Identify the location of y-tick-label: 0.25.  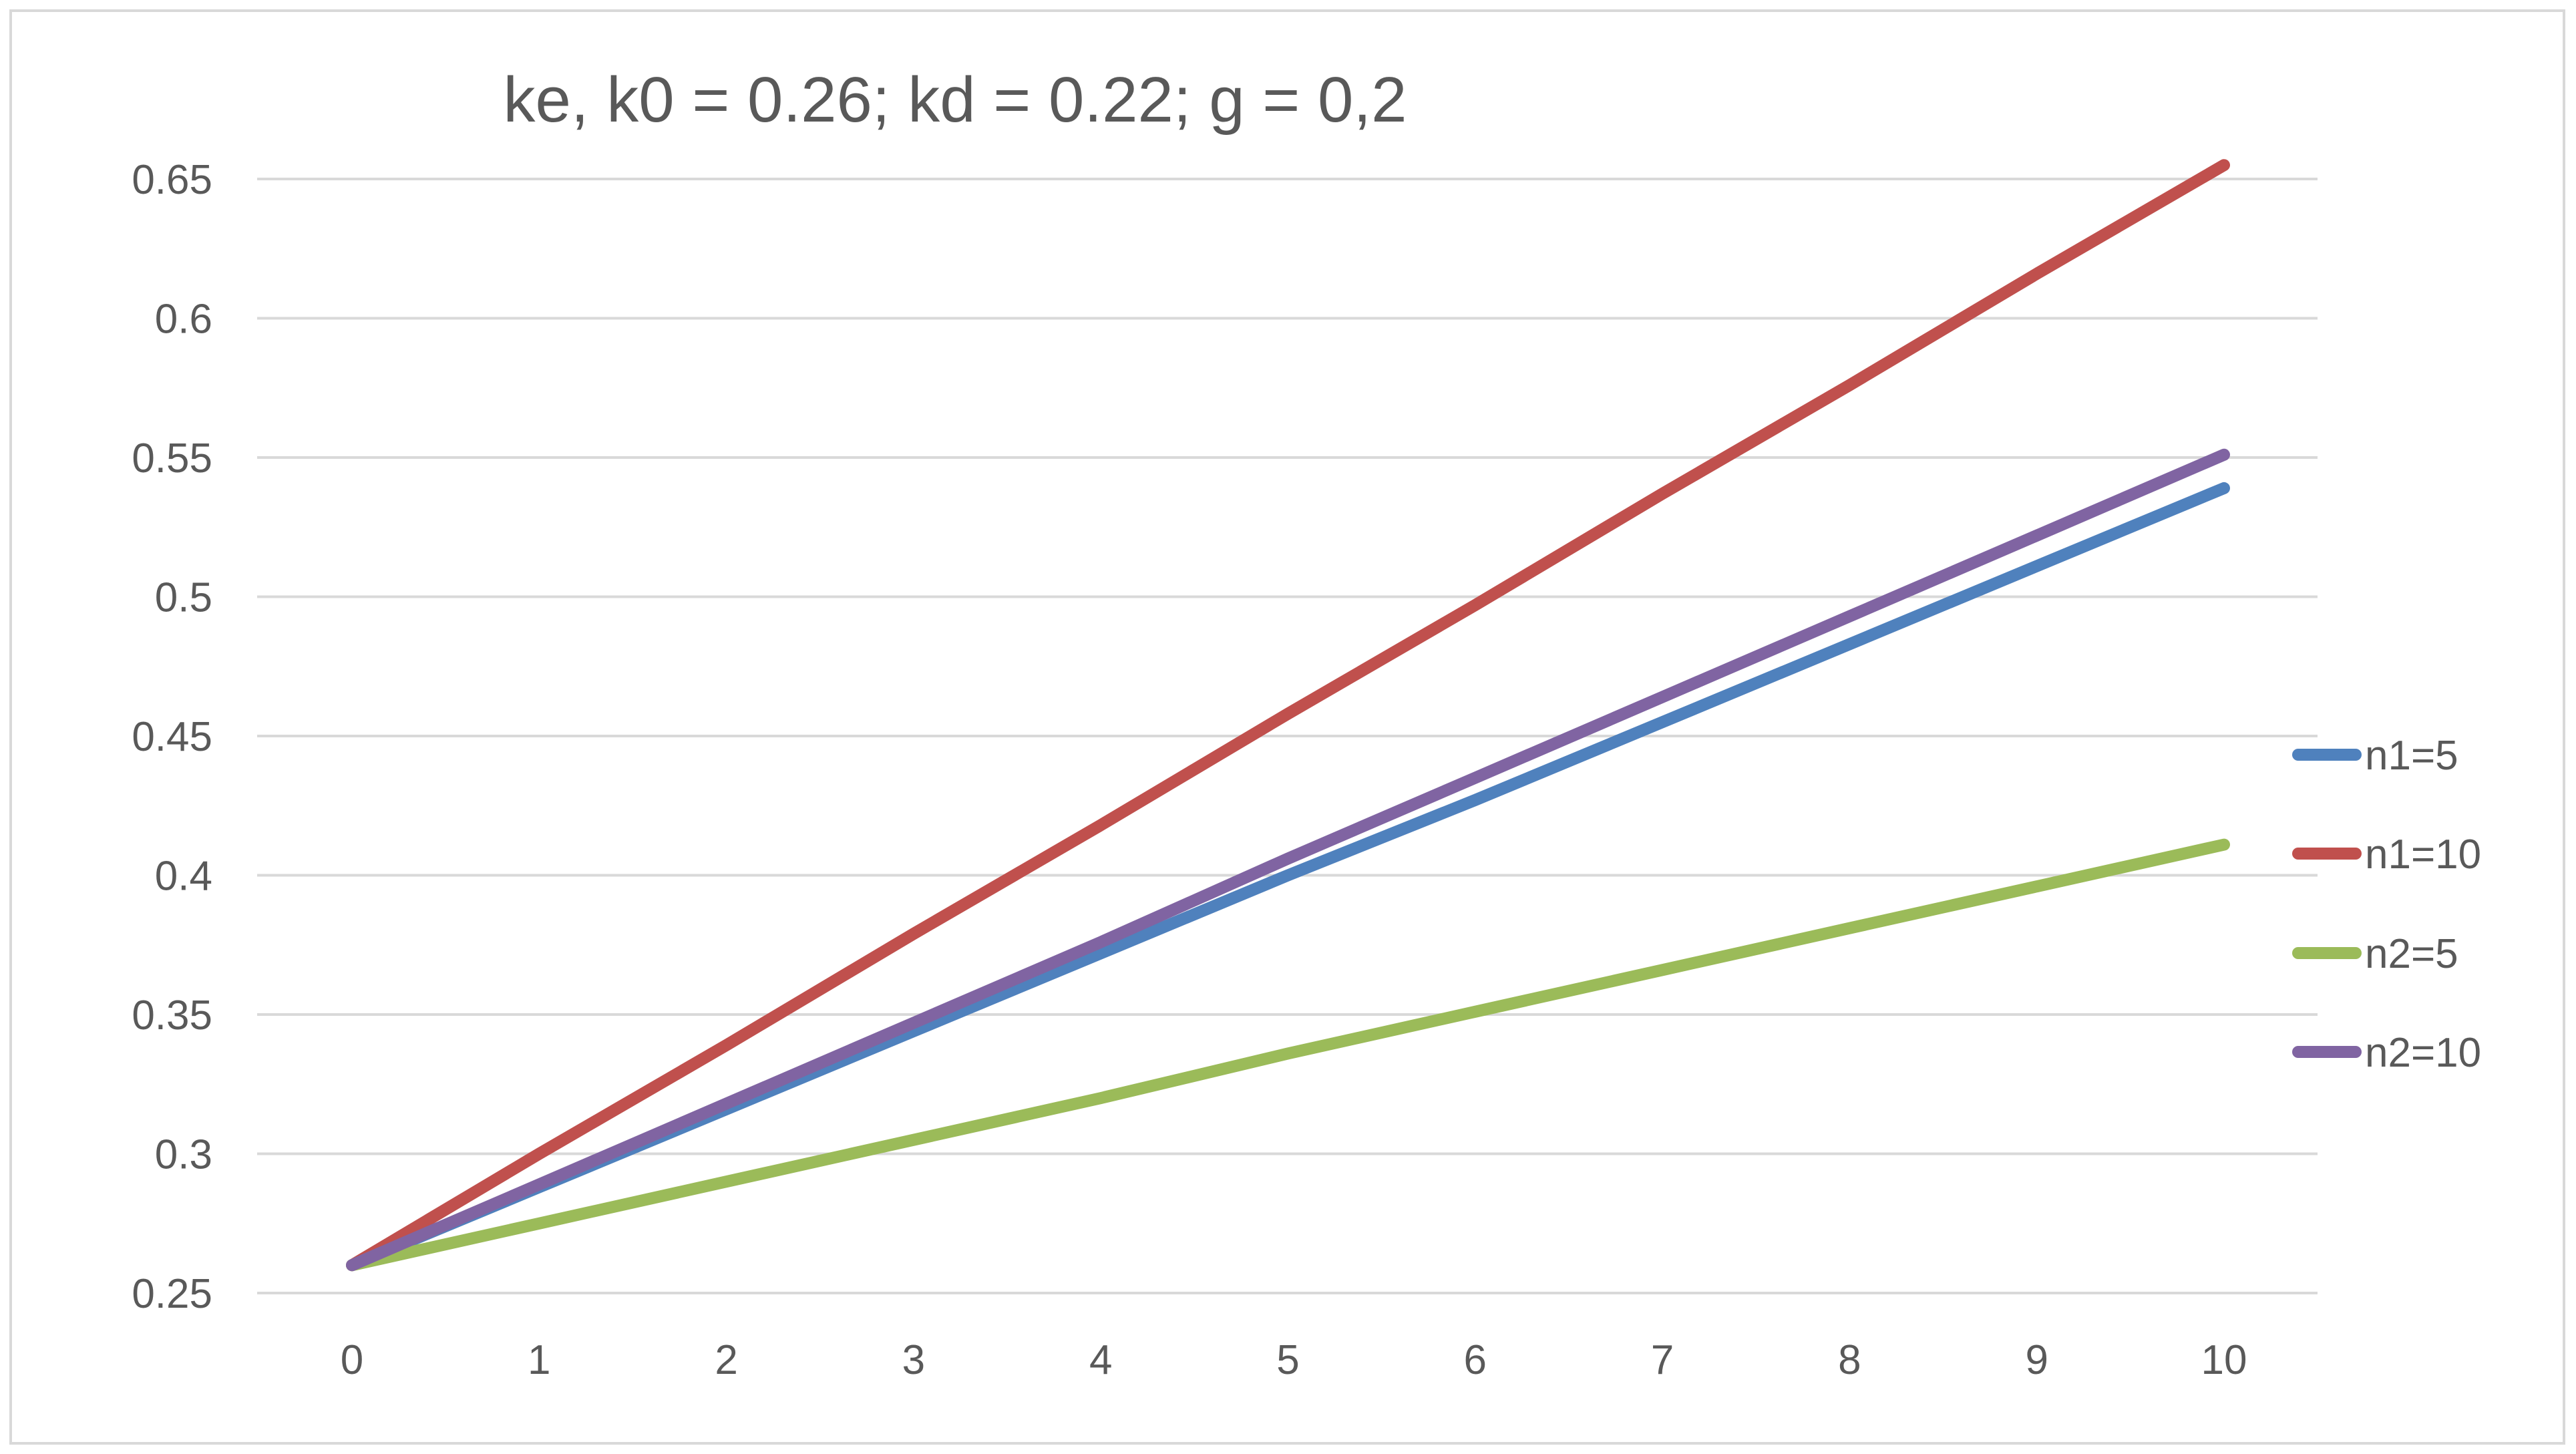
(172, 1294).